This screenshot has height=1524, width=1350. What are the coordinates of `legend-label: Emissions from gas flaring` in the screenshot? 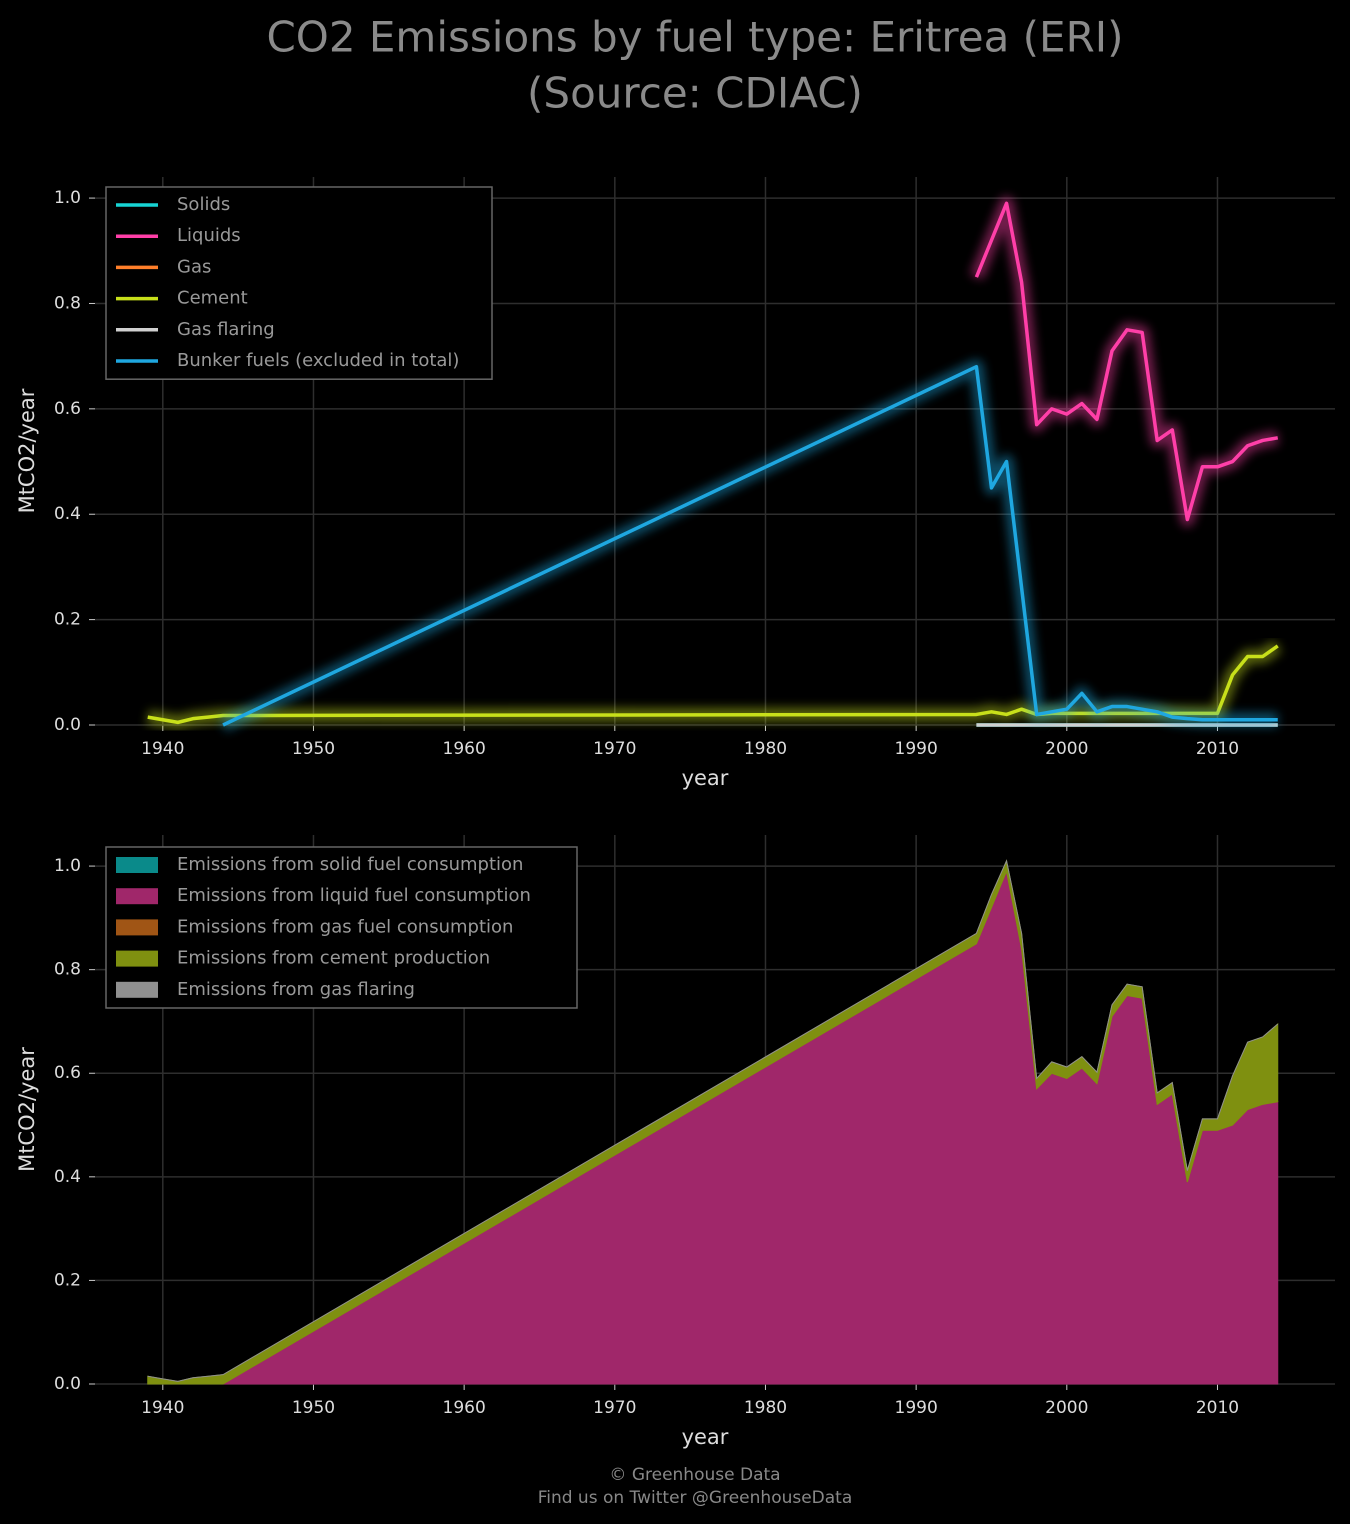 It's located at (296, 989).